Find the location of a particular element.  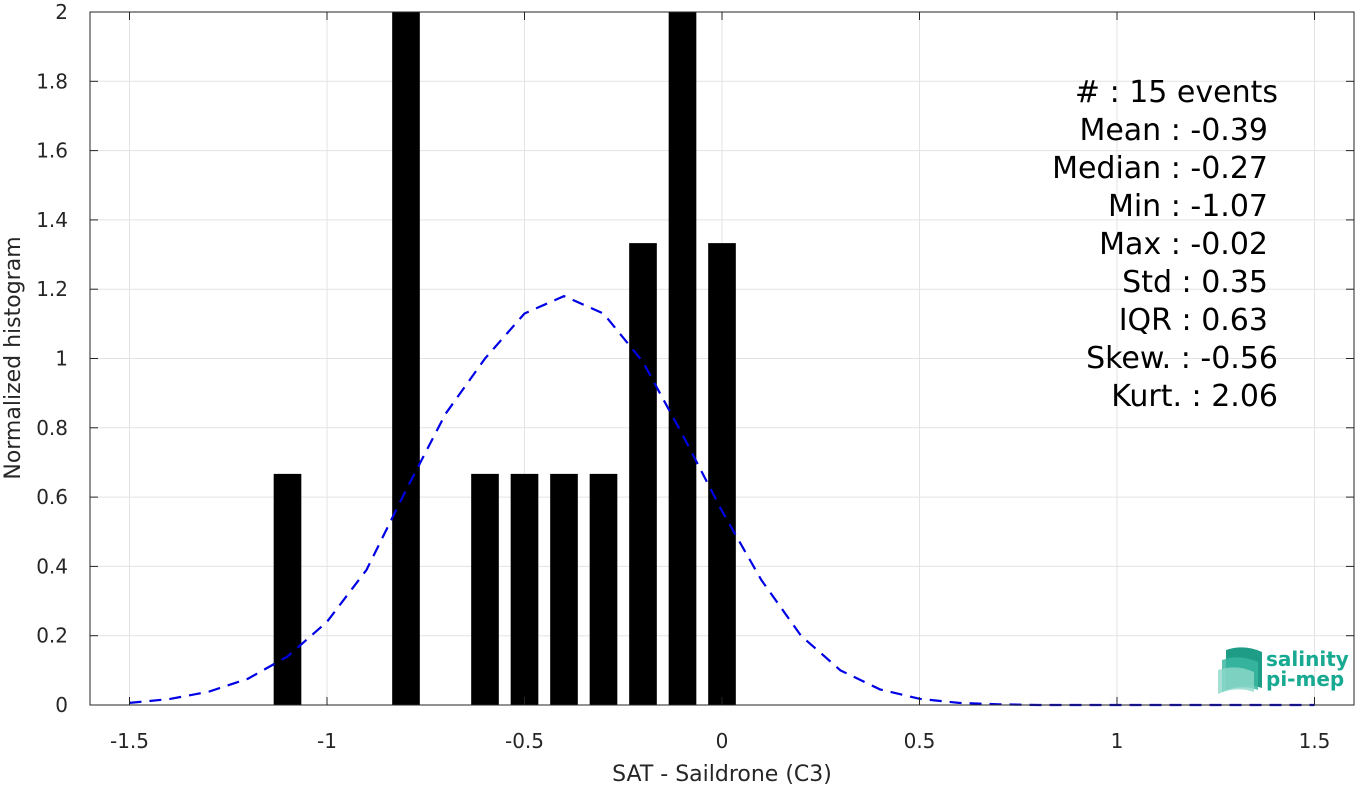

stat-max: Max : -0.02 is located at coordinates (1183, 244).